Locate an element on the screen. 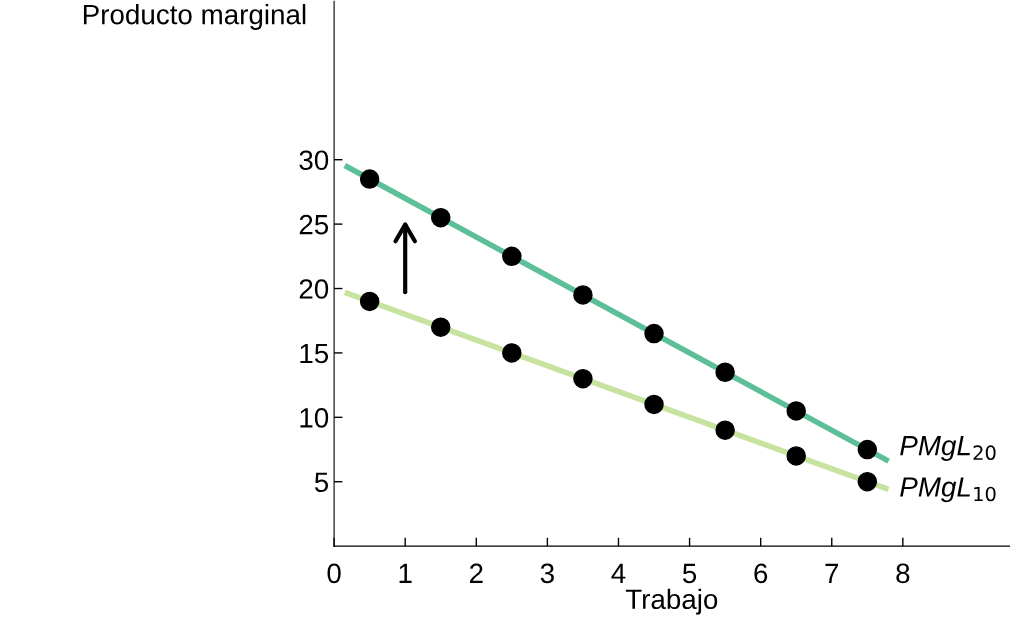  x-tick-label: 7 is located at coordinates (832, 573).